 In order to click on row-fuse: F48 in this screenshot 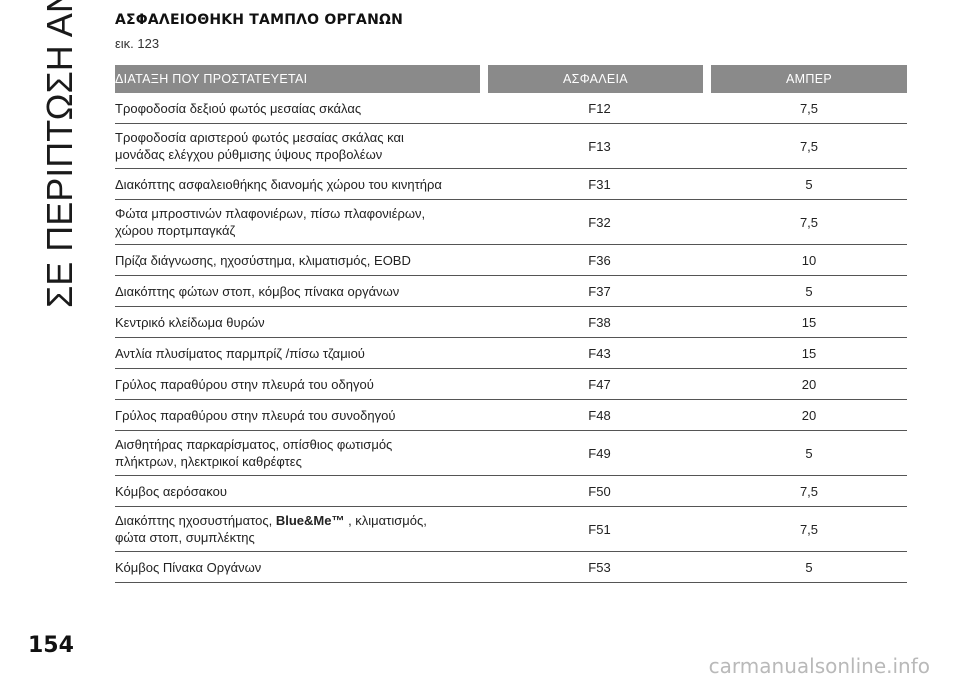, I will do `click(599, 415)`.